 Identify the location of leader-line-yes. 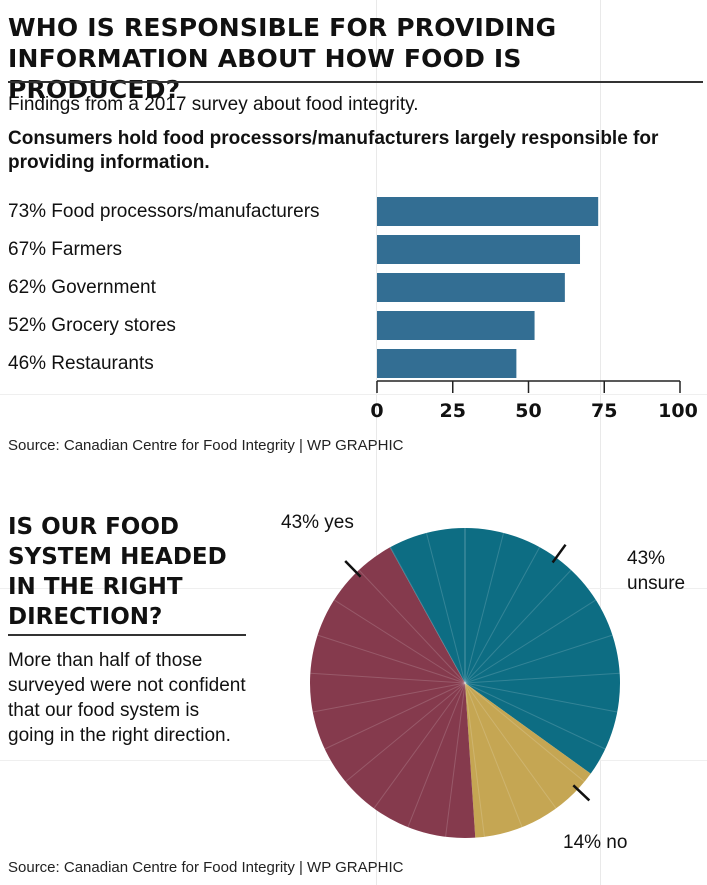
(353, 569).